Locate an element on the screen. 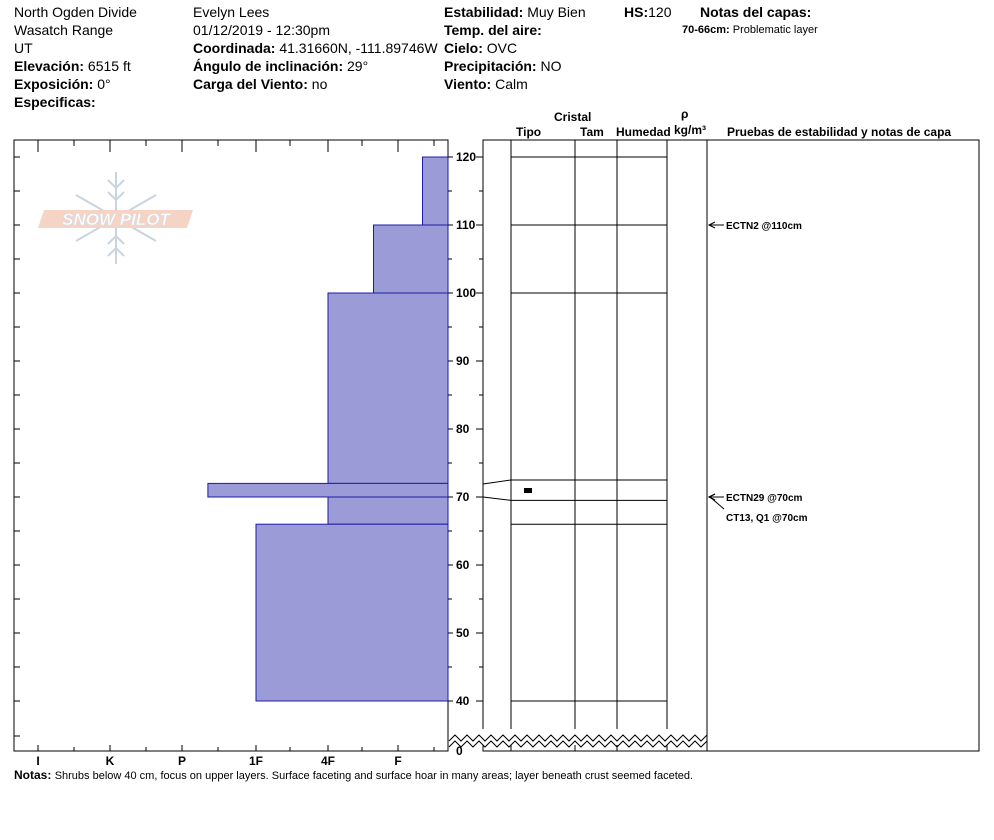 The width and height of the screenshot is (994, 840). hardness-label-I: I is located at coordinates (37, 761).